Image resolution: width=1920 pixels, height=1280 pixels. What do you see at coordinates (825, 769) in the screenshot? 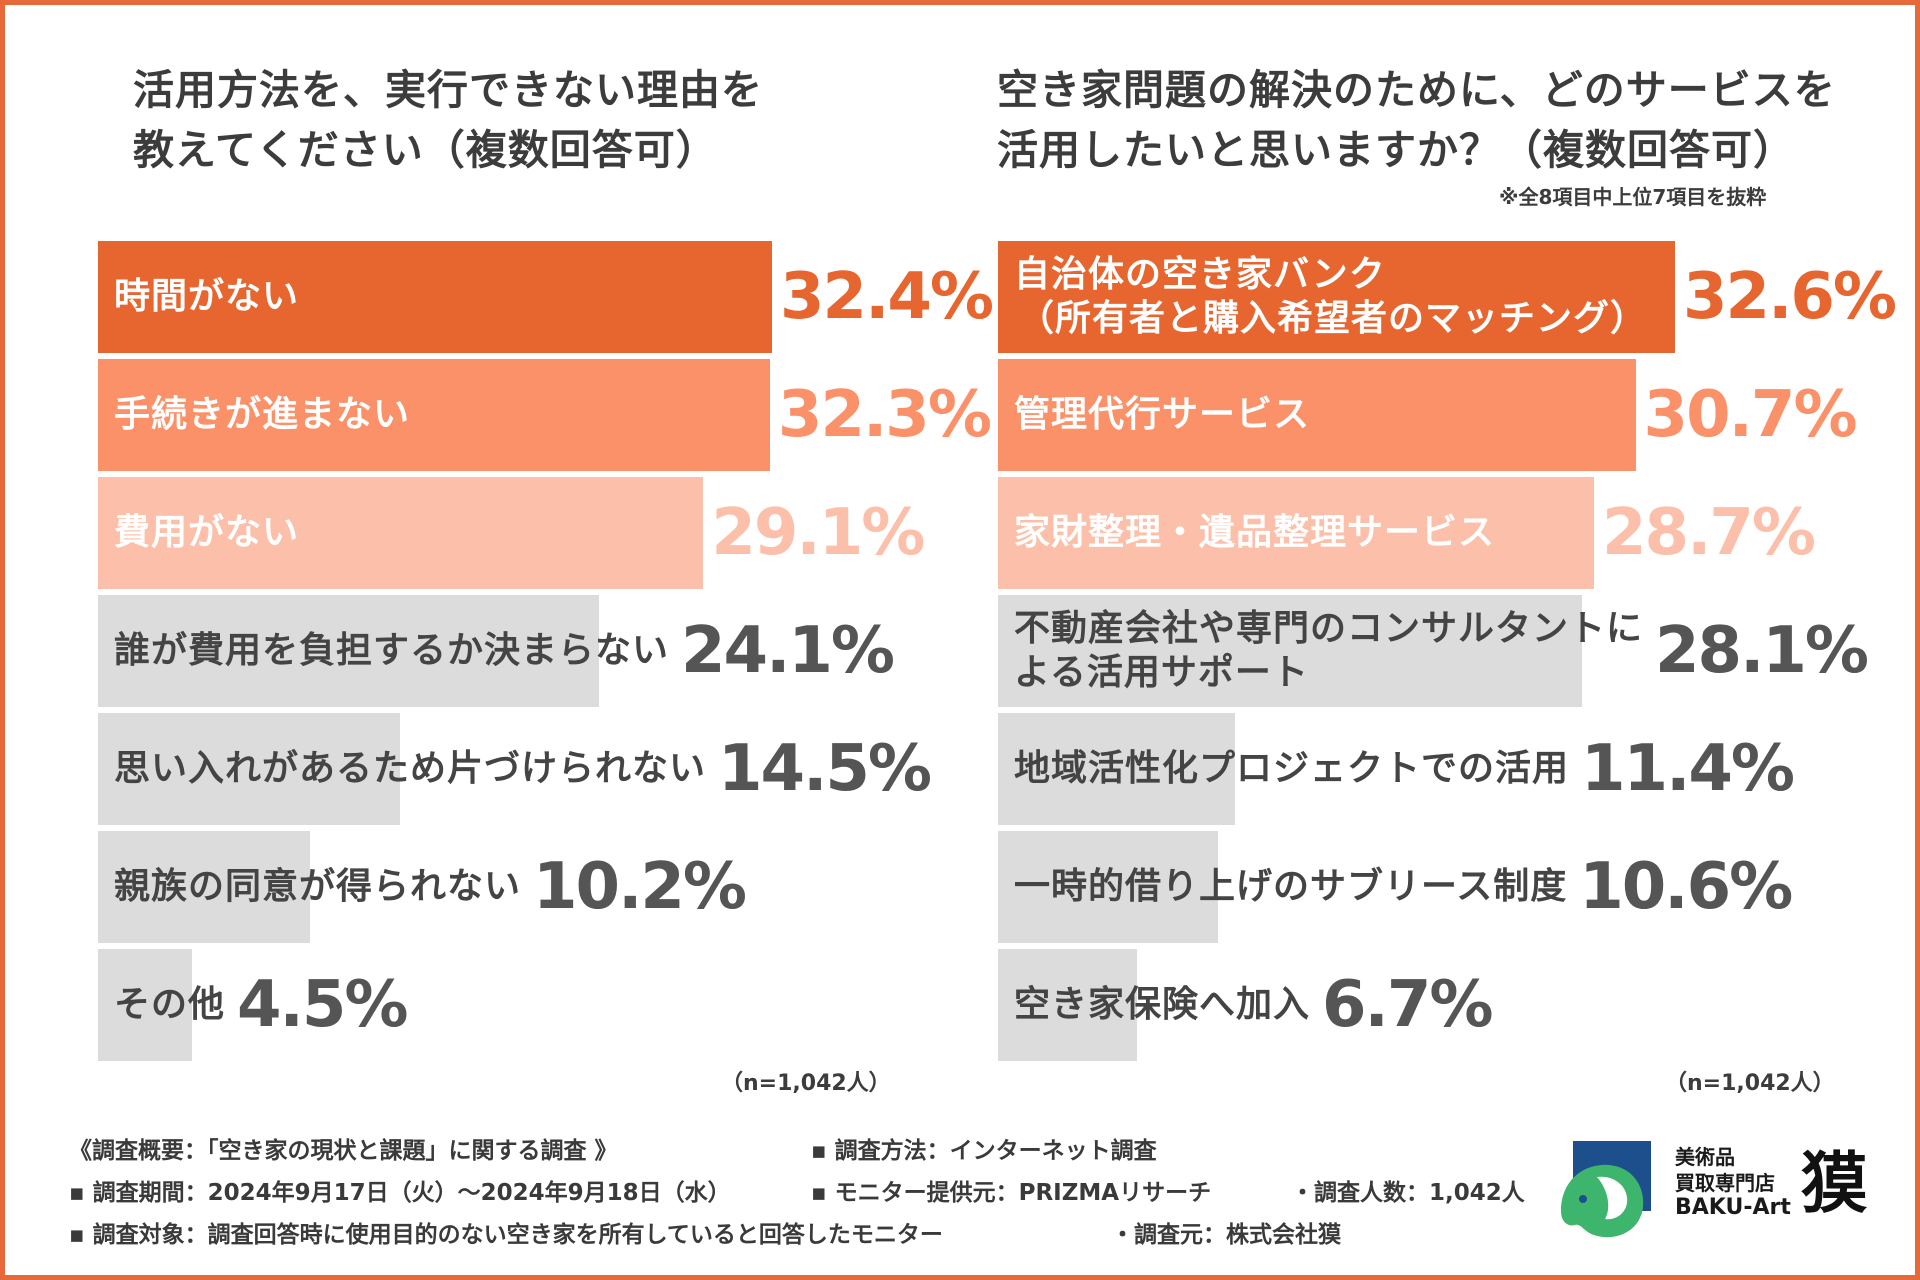
I see `left-bar-value-5: 14.5%` at bounding box center [825, 769].